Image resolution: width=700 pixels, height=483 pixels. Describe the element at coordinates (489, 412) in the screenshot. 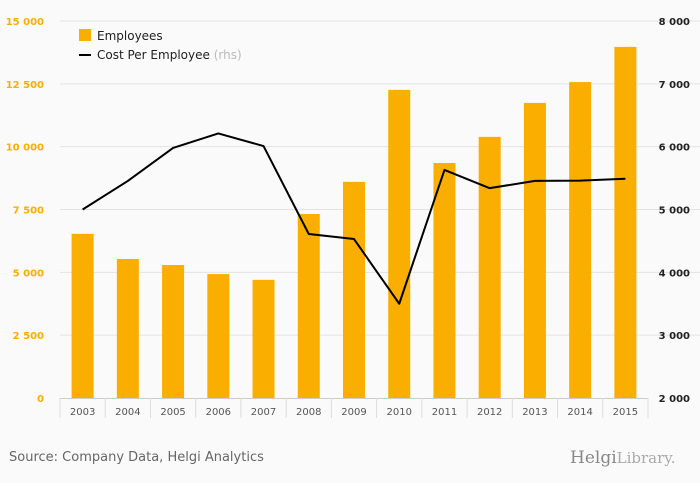

I see `x-axis-tick: 2012` at that location.